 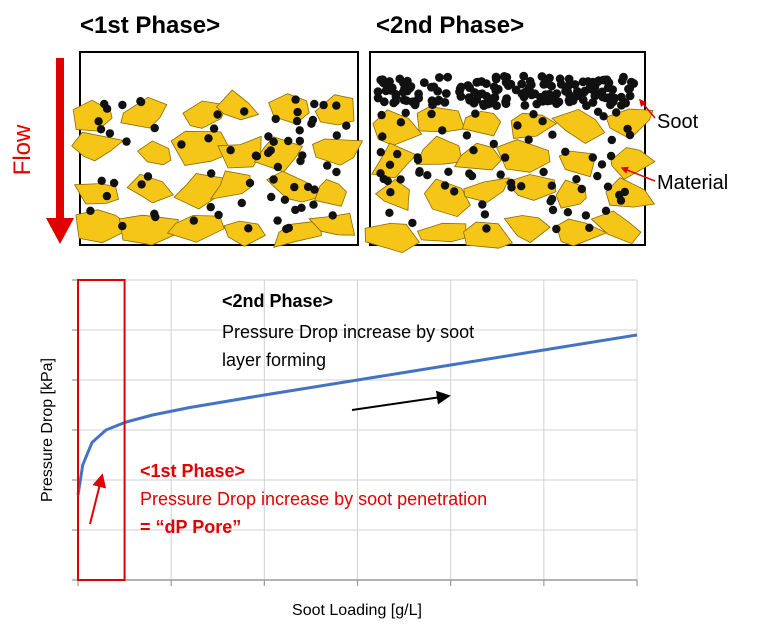 What do you see at coordinates (348, 332) in the screenshot?
I see `phase2-annotation-line1: Pressure Drop increase by soot` at bounding box center [348, 332].